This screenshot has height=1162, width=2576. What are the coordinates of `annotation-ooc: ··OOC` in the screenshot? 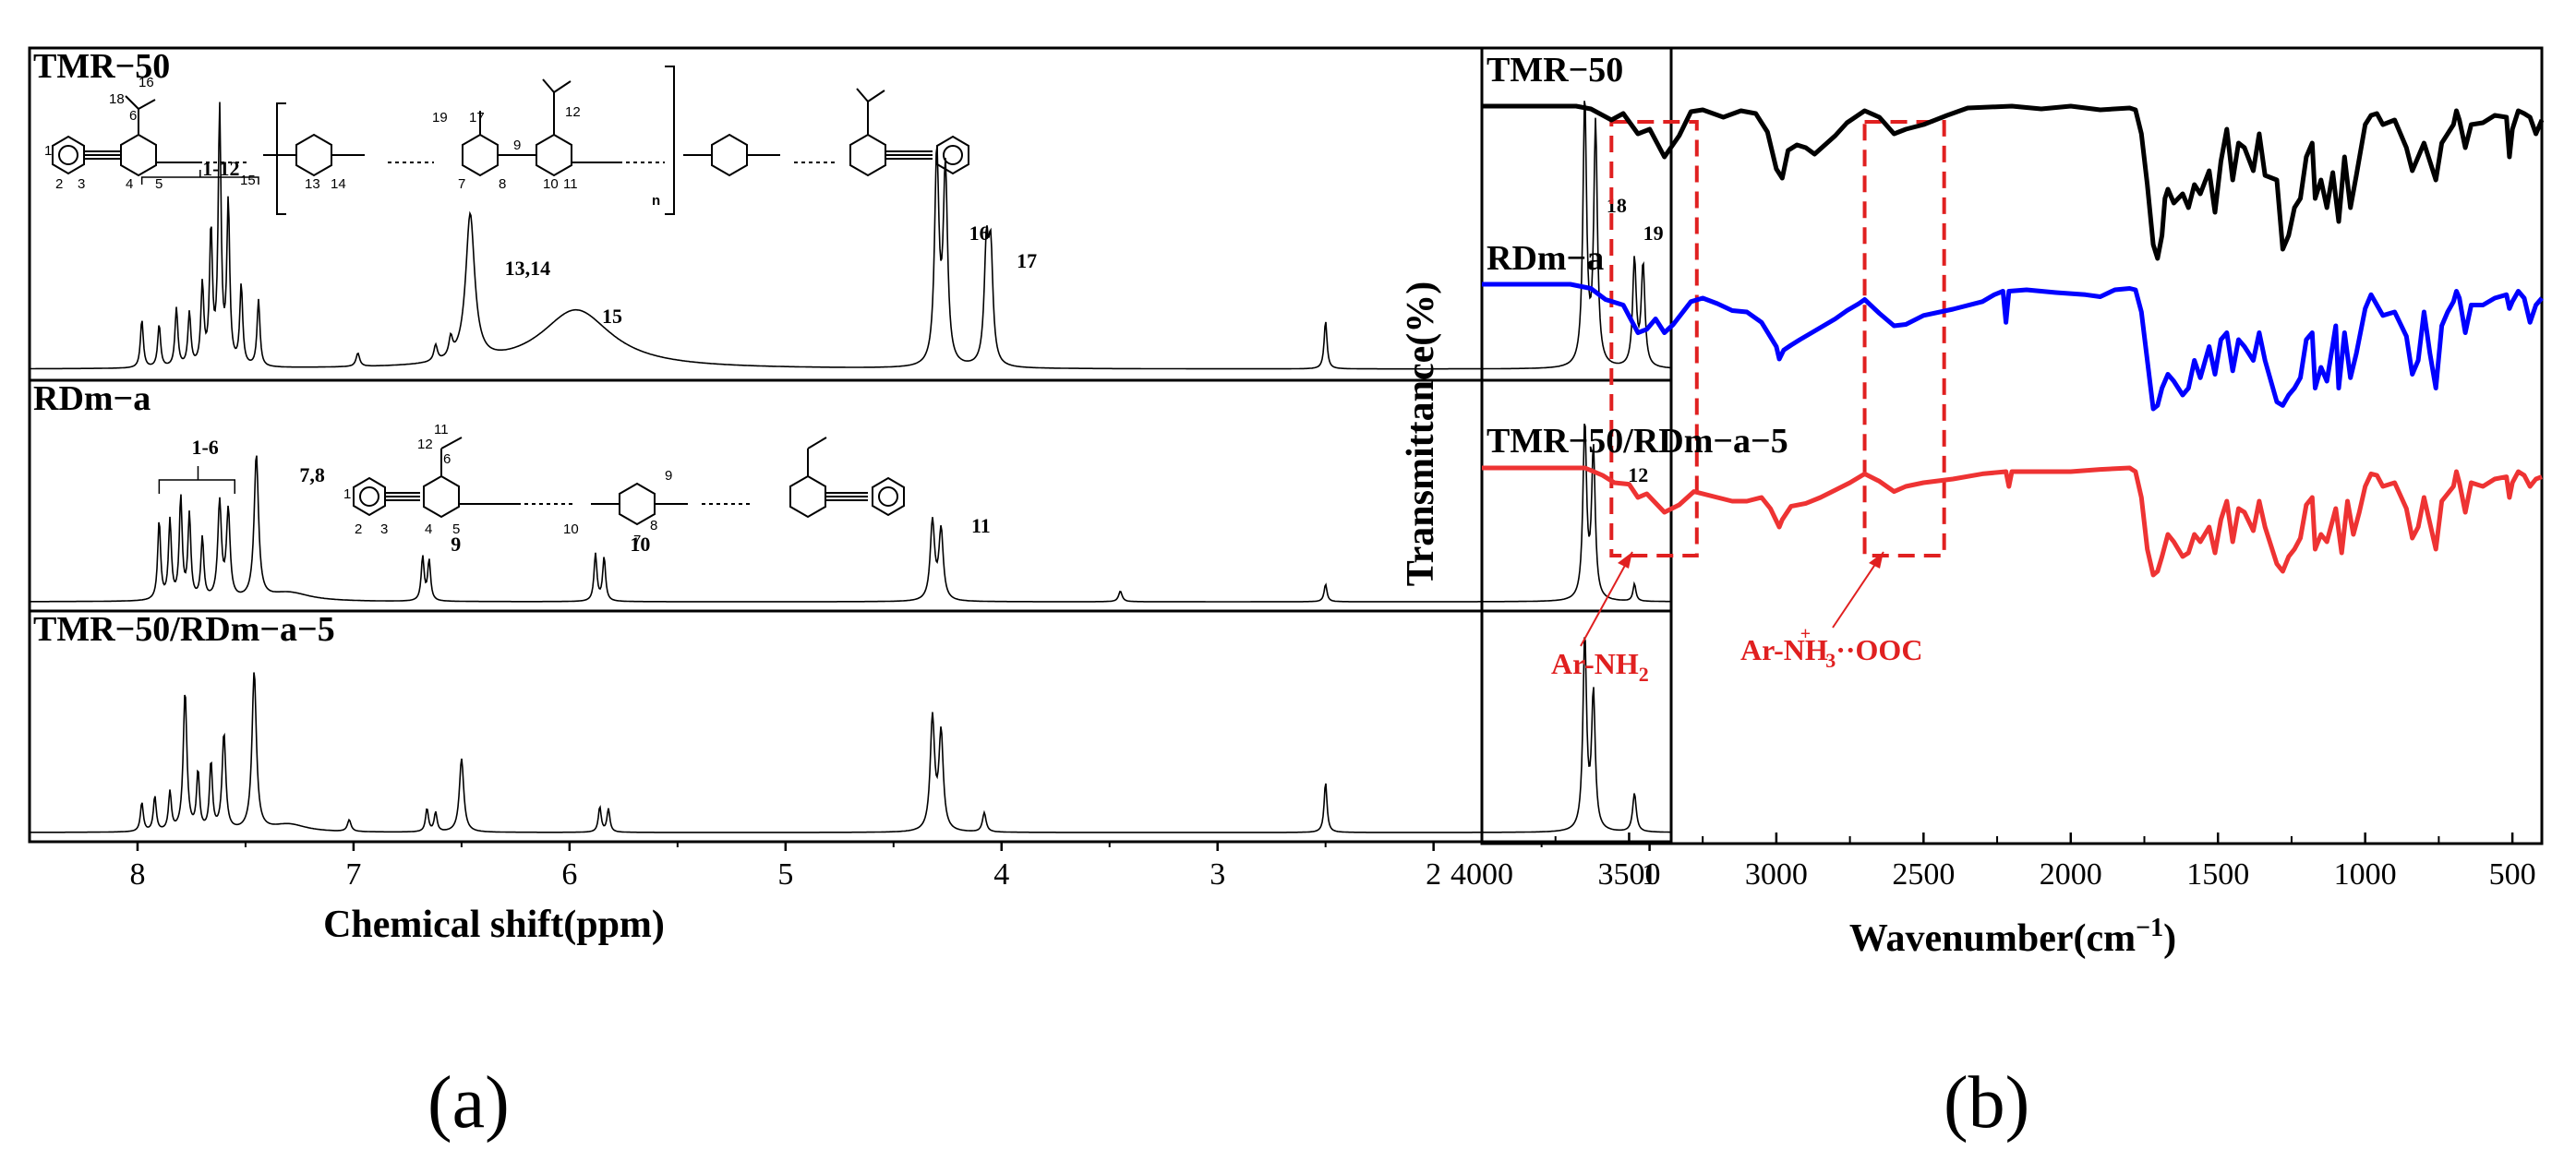 It's located at (1879, 649).